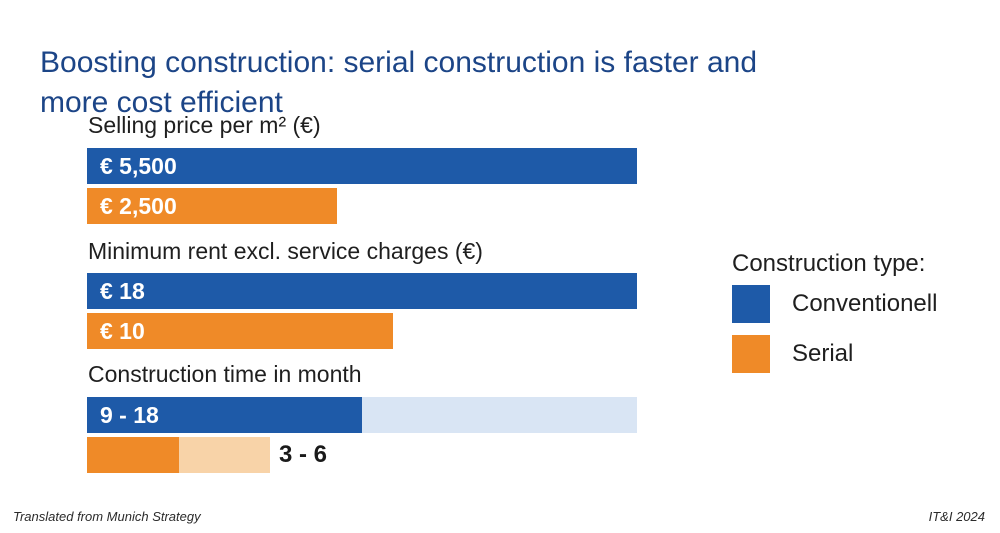  I want to click on bar-construction-time-conventional-range-extension, so click(499, 415).